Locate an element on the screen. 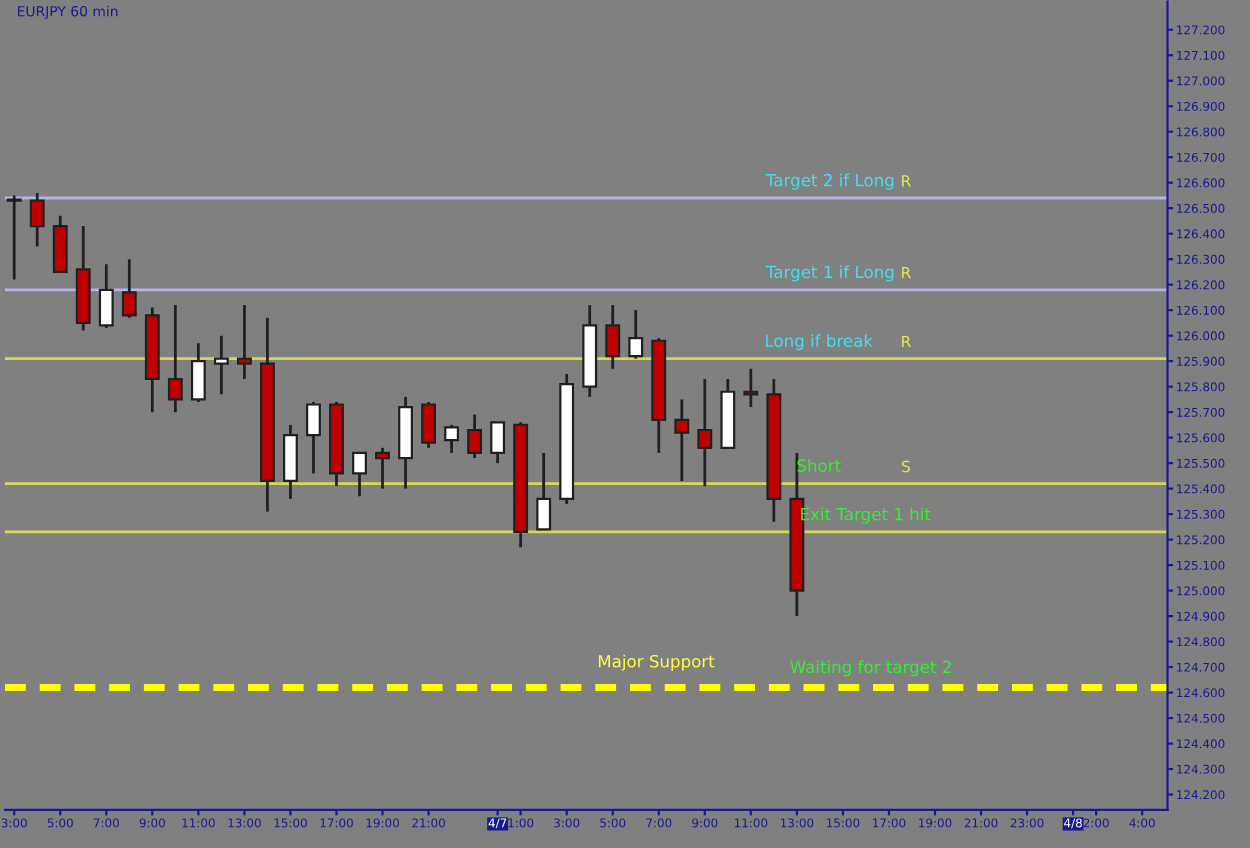  ref-line-label: Major Support is located at coordinates (656, 662).